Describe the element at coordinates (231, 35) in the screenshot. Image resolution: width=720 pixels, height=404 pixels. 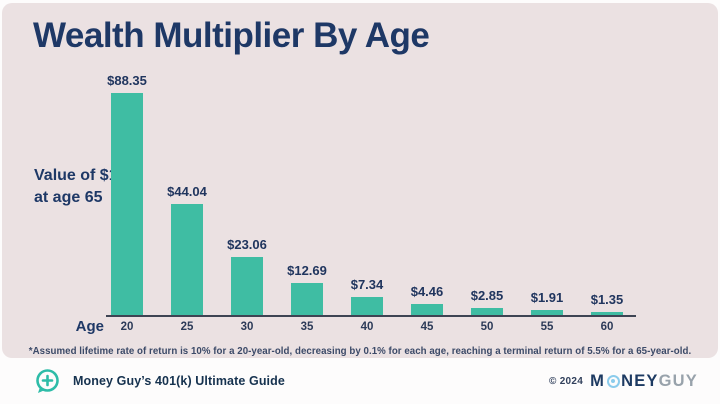
I see `chart-title: Wealth Multiplier By Age` at that location.